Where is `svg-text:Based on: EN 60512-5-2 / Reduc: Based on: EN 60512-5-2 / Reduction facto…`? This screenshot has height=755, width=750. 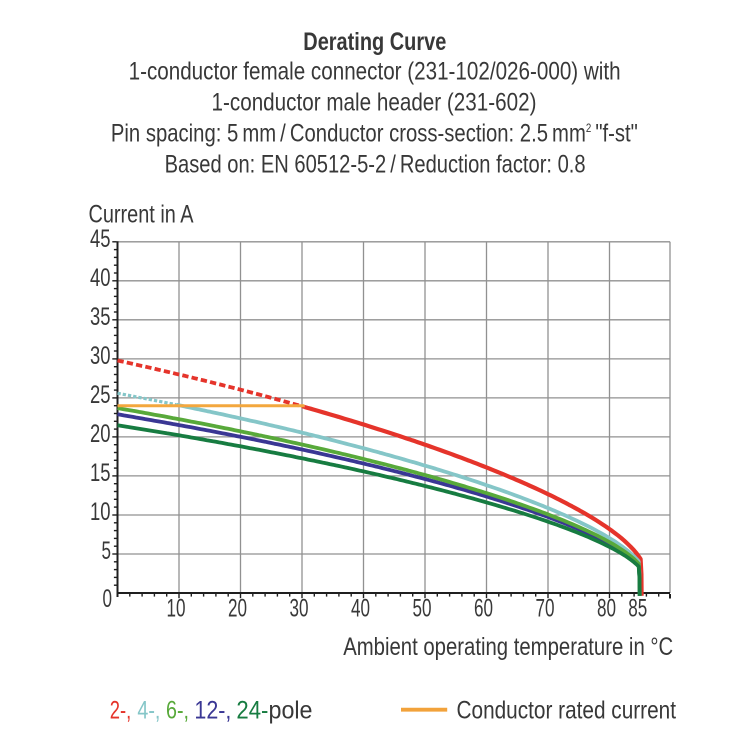 svg-text:Based on: EN 60512-5-2 / Reduc: Based on: EN 60512-5-2 / Reduction facto… is located at coordinates (375, 165).